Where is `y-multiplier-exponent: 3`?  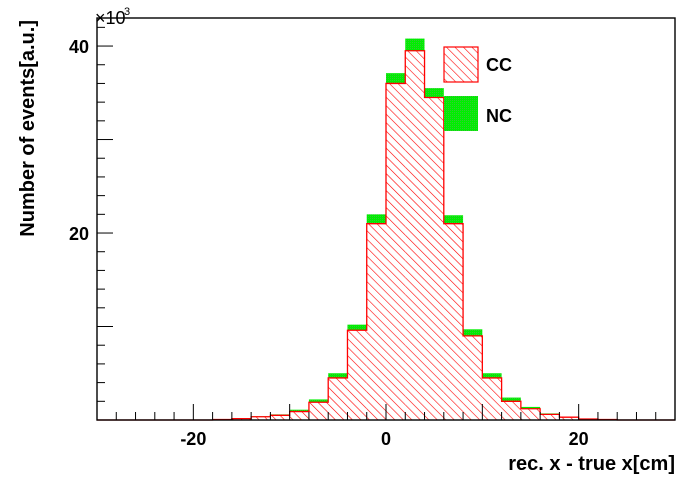 y-multiplier-exponent: 3 is located at coordinates (127, 12).